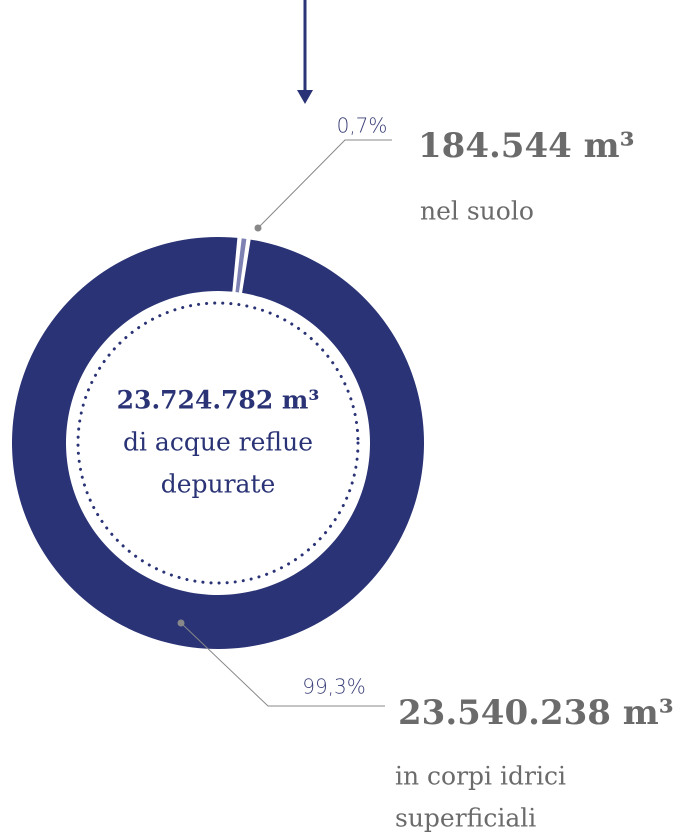  Describe the element at coordinates (465, 818) in the screenshot. I see `description: superficiali` at that location.